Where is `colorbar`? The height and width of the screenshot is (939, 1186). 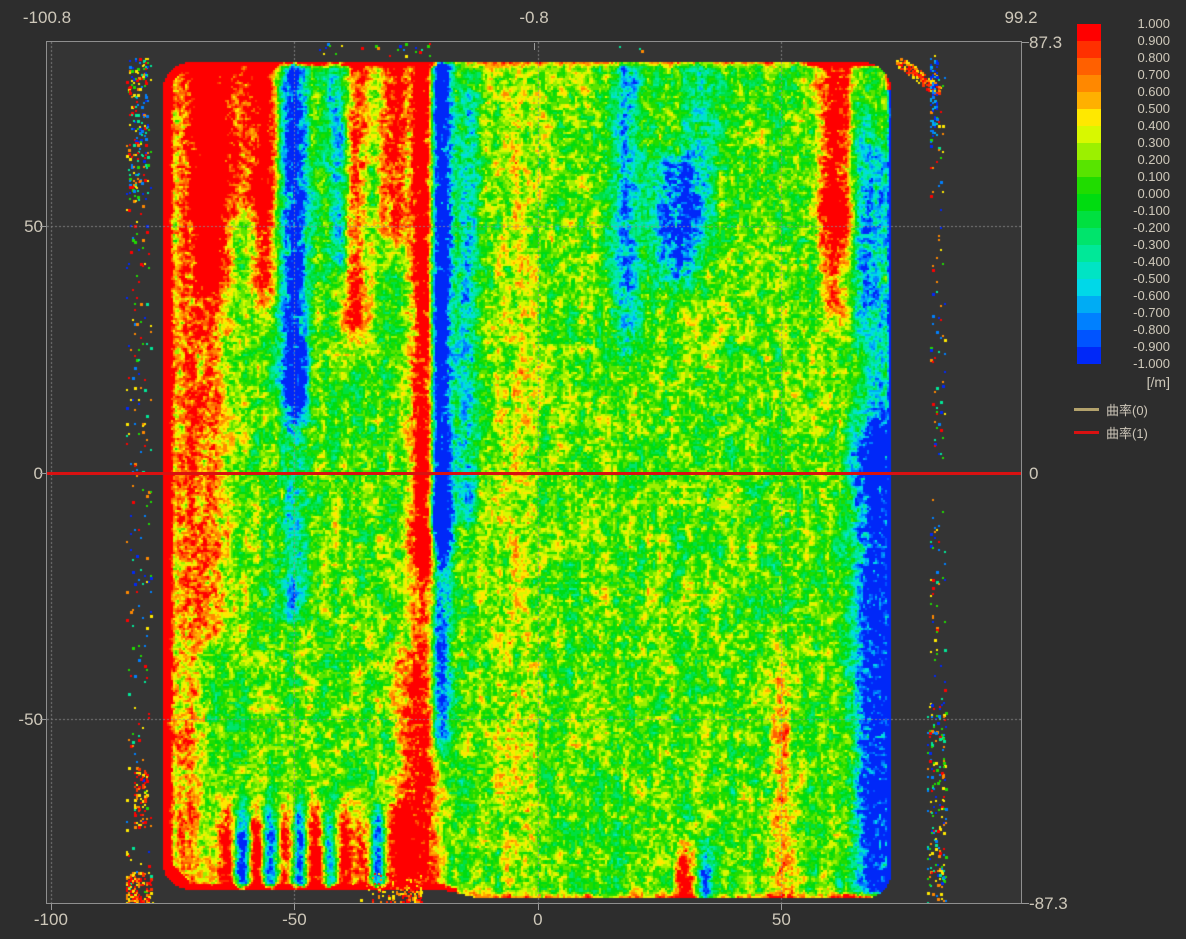
colorbar is located at coordinates (1089, 194).